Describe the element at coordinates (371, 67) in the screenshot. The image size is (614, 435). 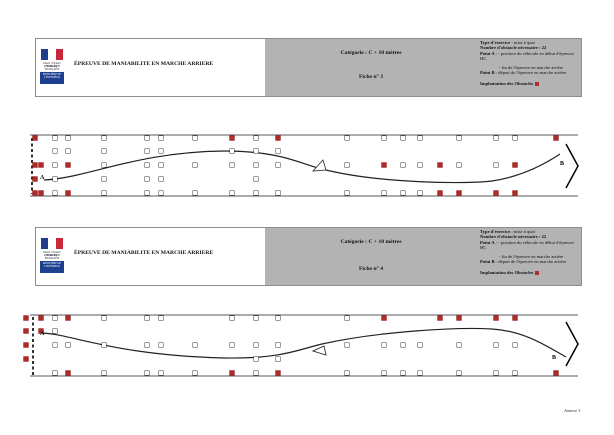
I see `category-cell: Catégorie : C + 10 mètres Fiche n° 3` at that location.